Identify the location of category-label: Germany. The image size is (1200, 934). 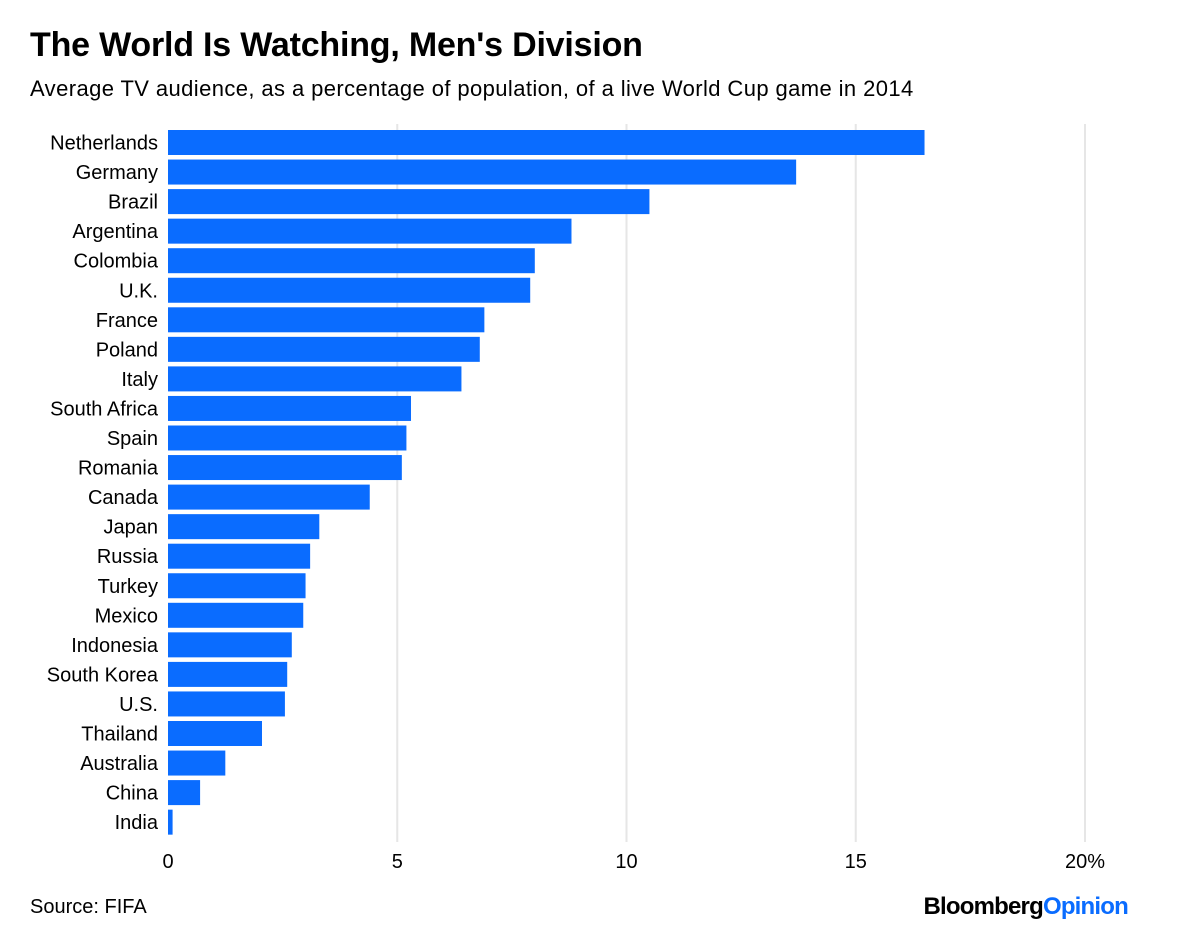
(117, 173).